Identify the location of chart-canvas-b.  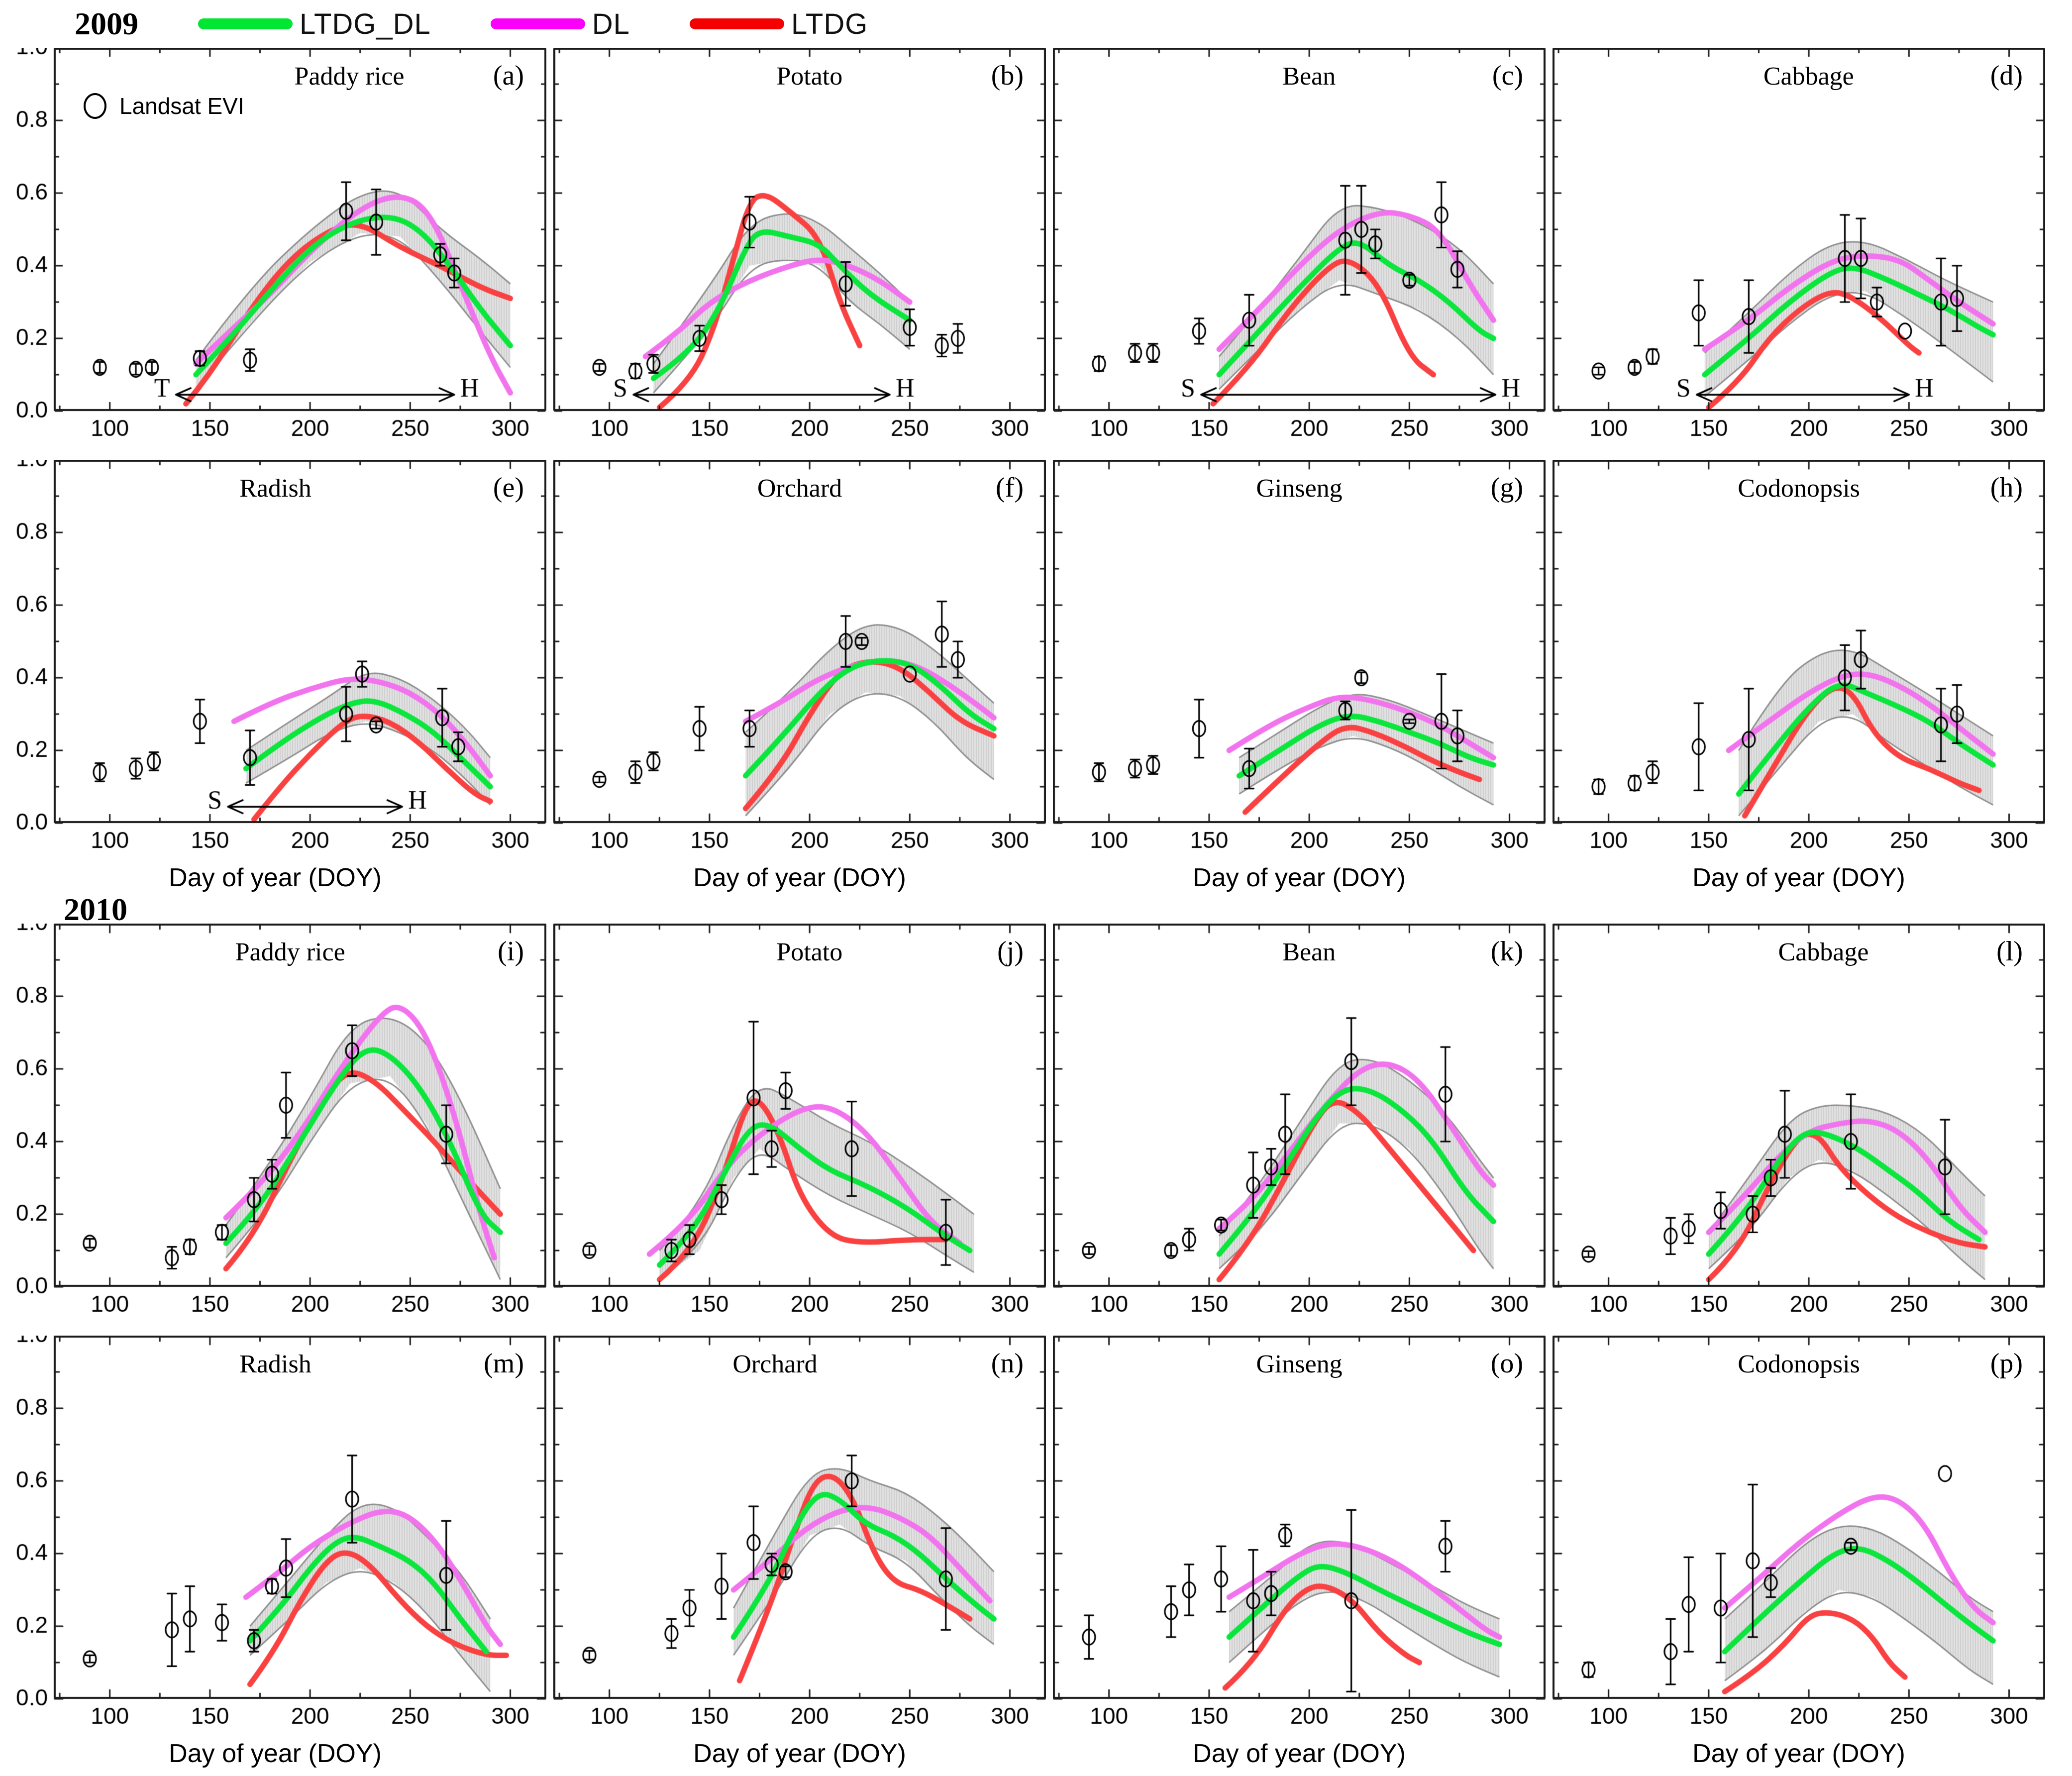
(799, 249).